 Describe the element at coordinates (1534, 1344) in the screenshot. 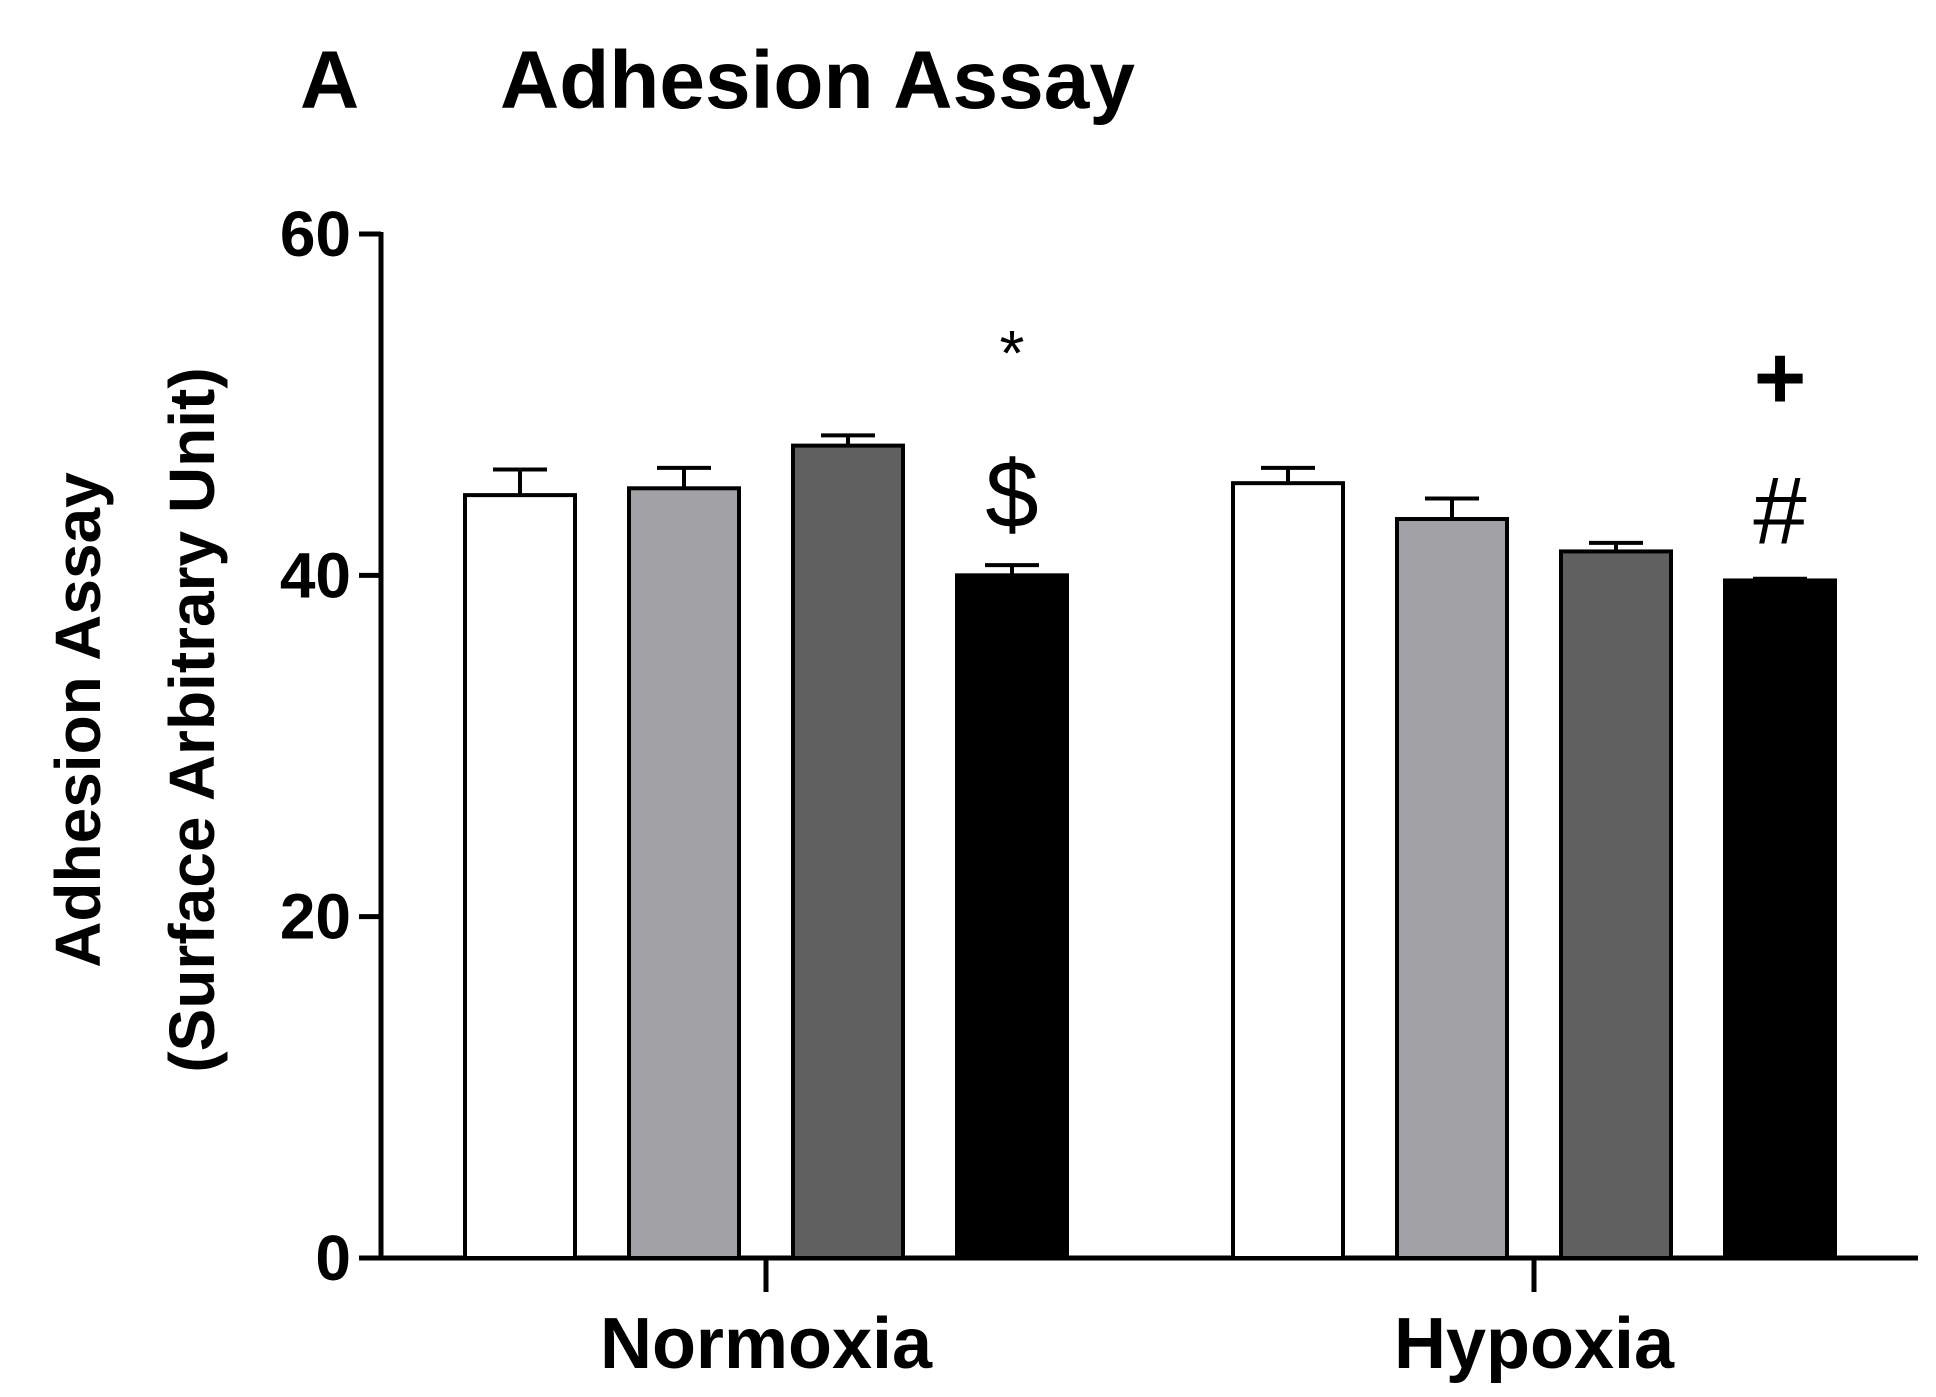

I see `x-tick-label: Hypoxia` at that location.